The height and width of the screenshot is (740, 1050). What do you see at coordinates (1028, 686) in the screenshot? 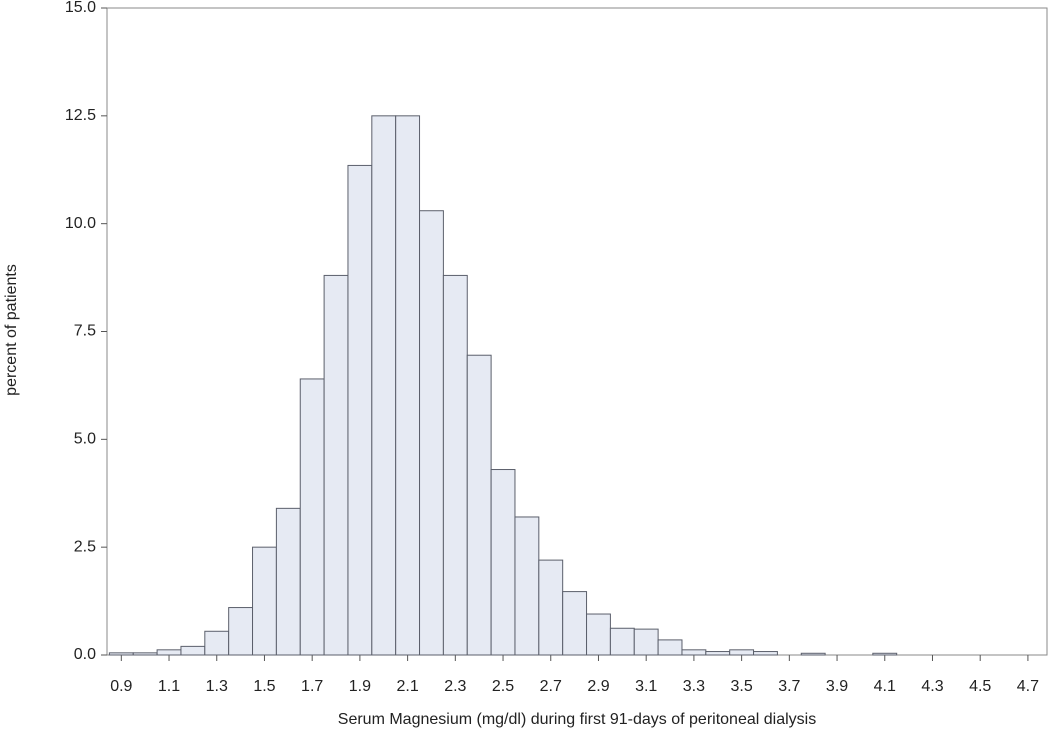
I see `x-tick-label: 4.7` at bounding box center [1028, 686].